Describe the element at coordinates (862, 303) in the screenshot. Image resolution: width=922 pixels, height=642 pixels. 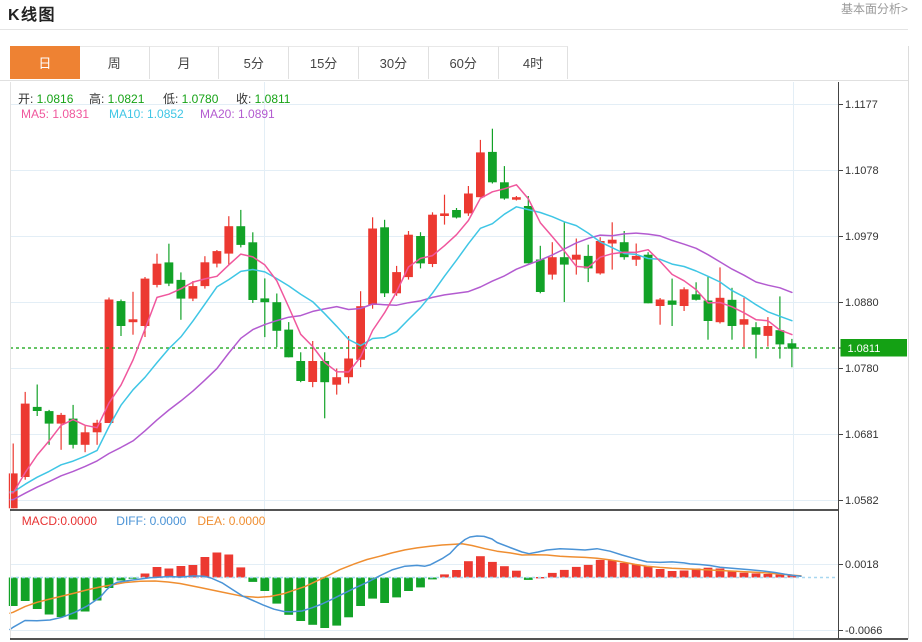
I see `svg-text: 1.0880` at that location.